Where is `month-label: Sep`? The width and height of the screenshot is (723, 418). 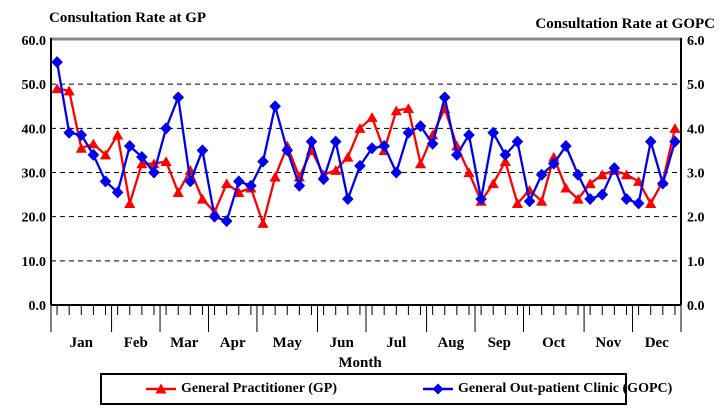
month-label: Sep is located at coordinates (499, 343).